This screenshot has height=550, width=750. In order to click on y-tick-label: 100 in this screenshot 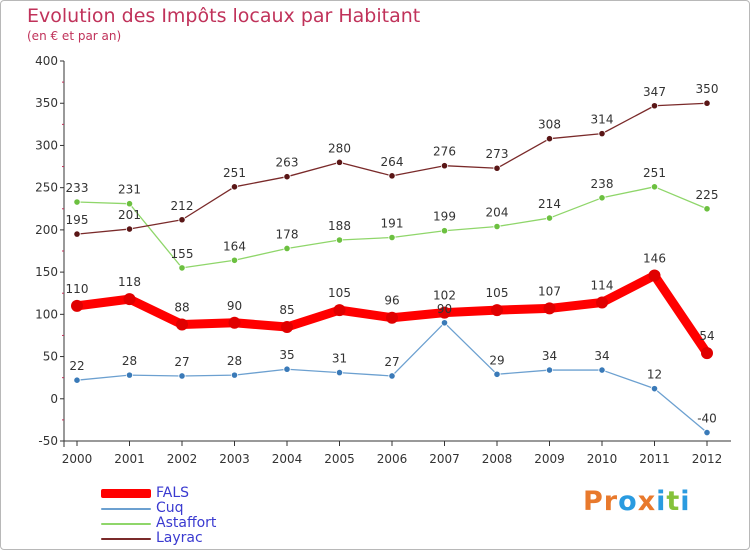, I will do `click(46, 314)`.